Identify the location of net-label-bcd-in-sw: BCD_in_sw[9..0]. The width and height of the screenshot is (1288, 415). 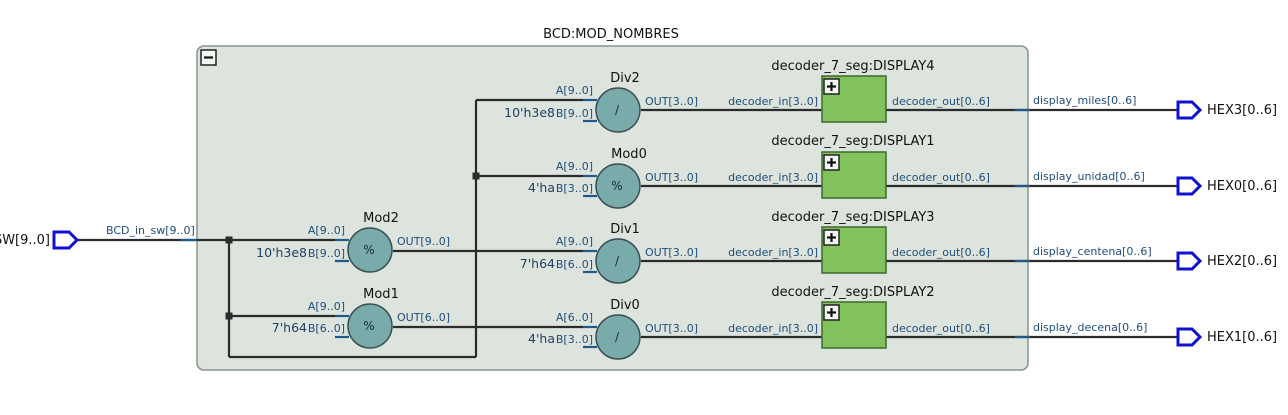
(150, 230).